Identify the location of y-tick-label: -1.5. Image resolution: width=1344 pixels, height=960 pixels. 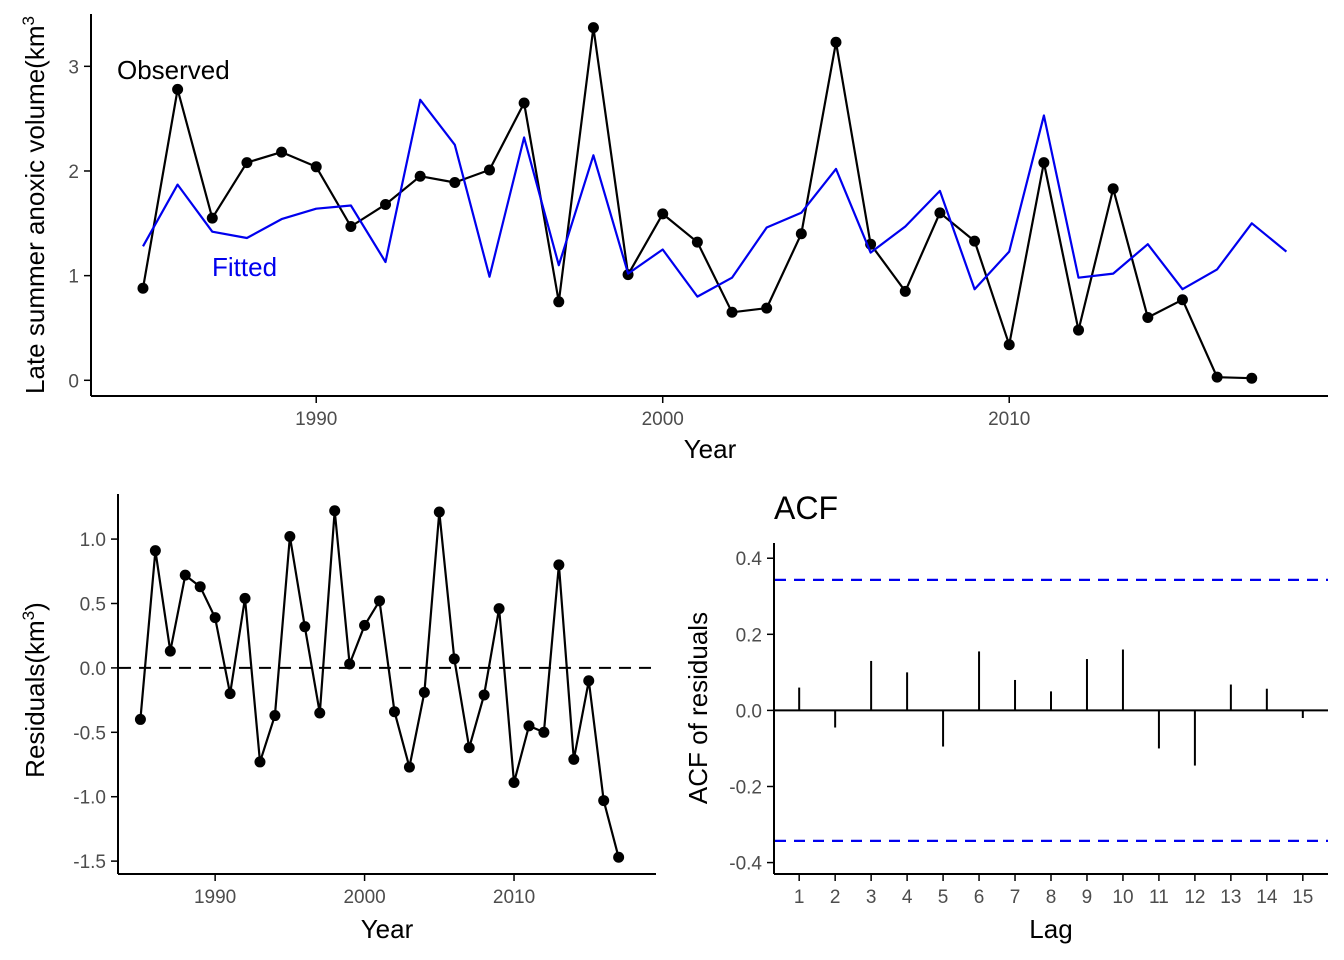
(89, 862).